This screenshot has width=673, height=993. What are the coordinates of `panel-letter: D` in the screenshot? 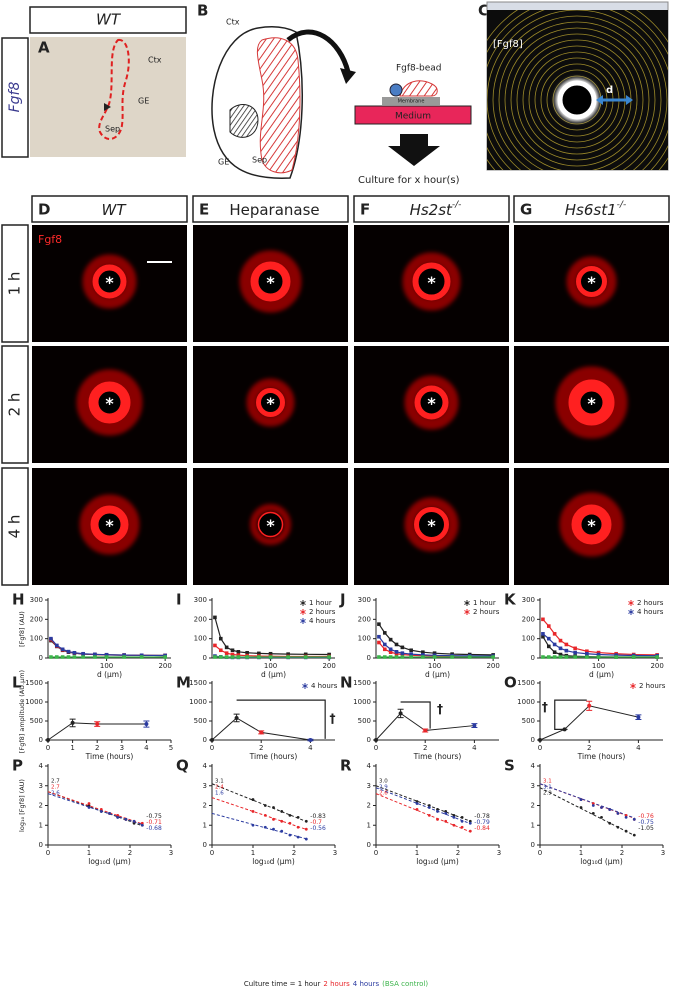 It's located at (44, 210).